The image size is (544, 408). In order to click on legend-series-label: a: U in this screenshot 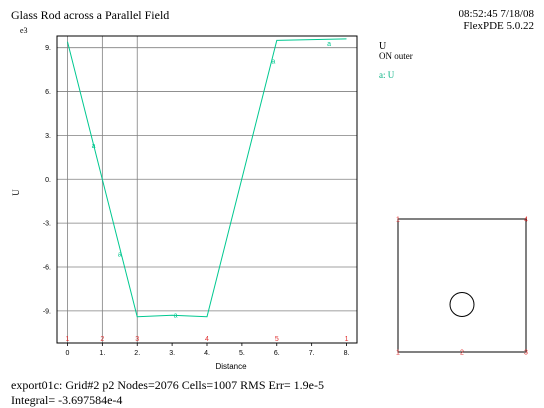, I will do `click(387, 75)`.